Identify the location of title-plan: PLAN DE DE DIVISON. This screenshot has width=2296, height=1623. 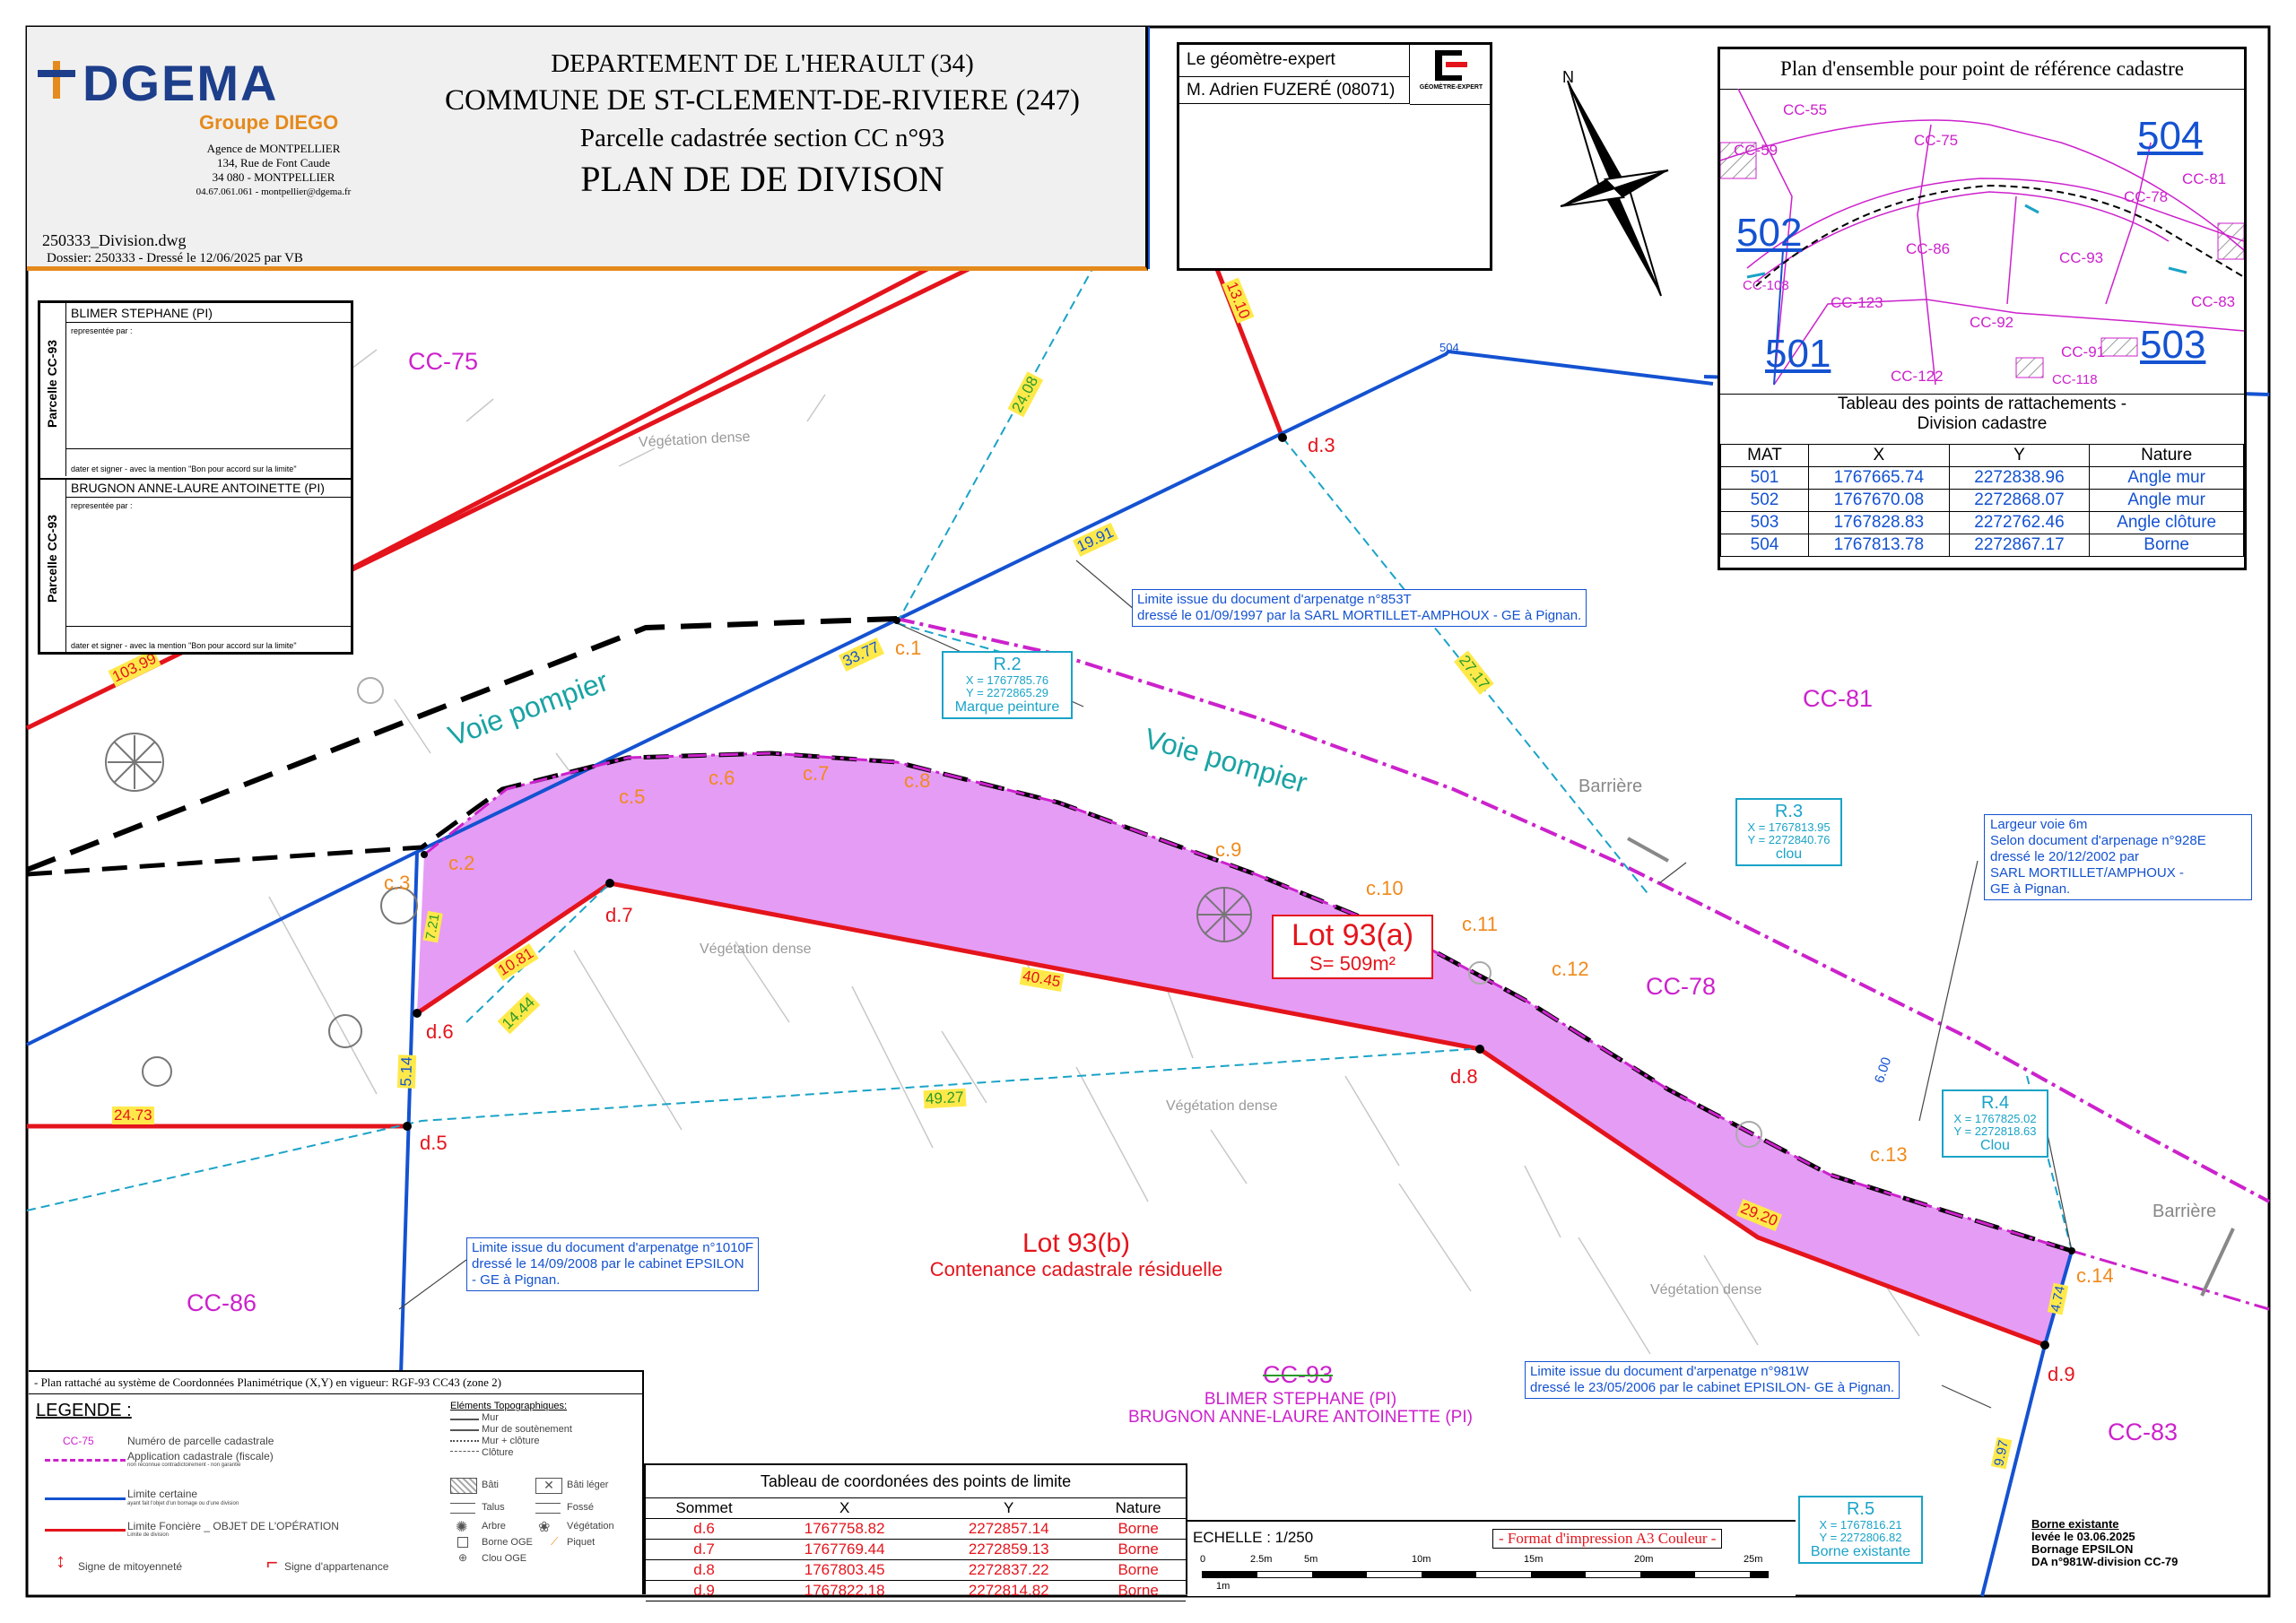
(762, 179).